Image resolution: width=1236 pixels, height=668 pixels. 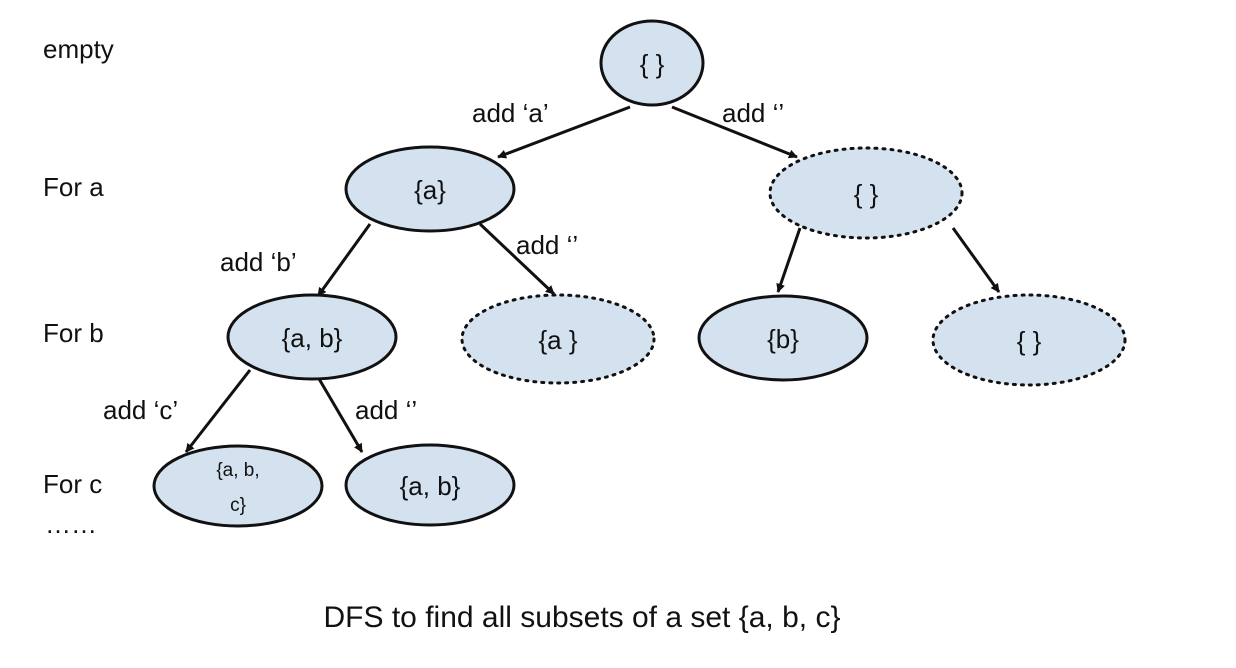 I want to click on node-b: {b}, so click(x=783, y=338).